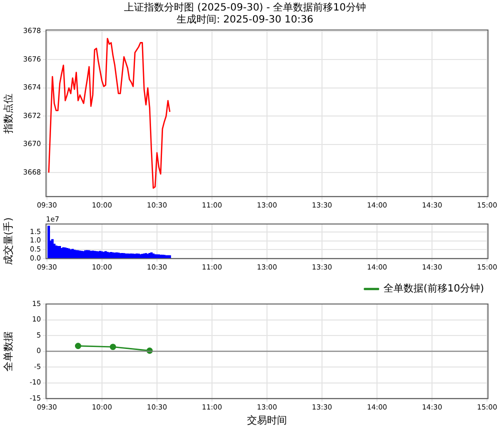  What do you see at coordinates (8, 241) in the screenshot?
I see `y-axis-title: 成交量(手)` at bounding box center [8, 241].